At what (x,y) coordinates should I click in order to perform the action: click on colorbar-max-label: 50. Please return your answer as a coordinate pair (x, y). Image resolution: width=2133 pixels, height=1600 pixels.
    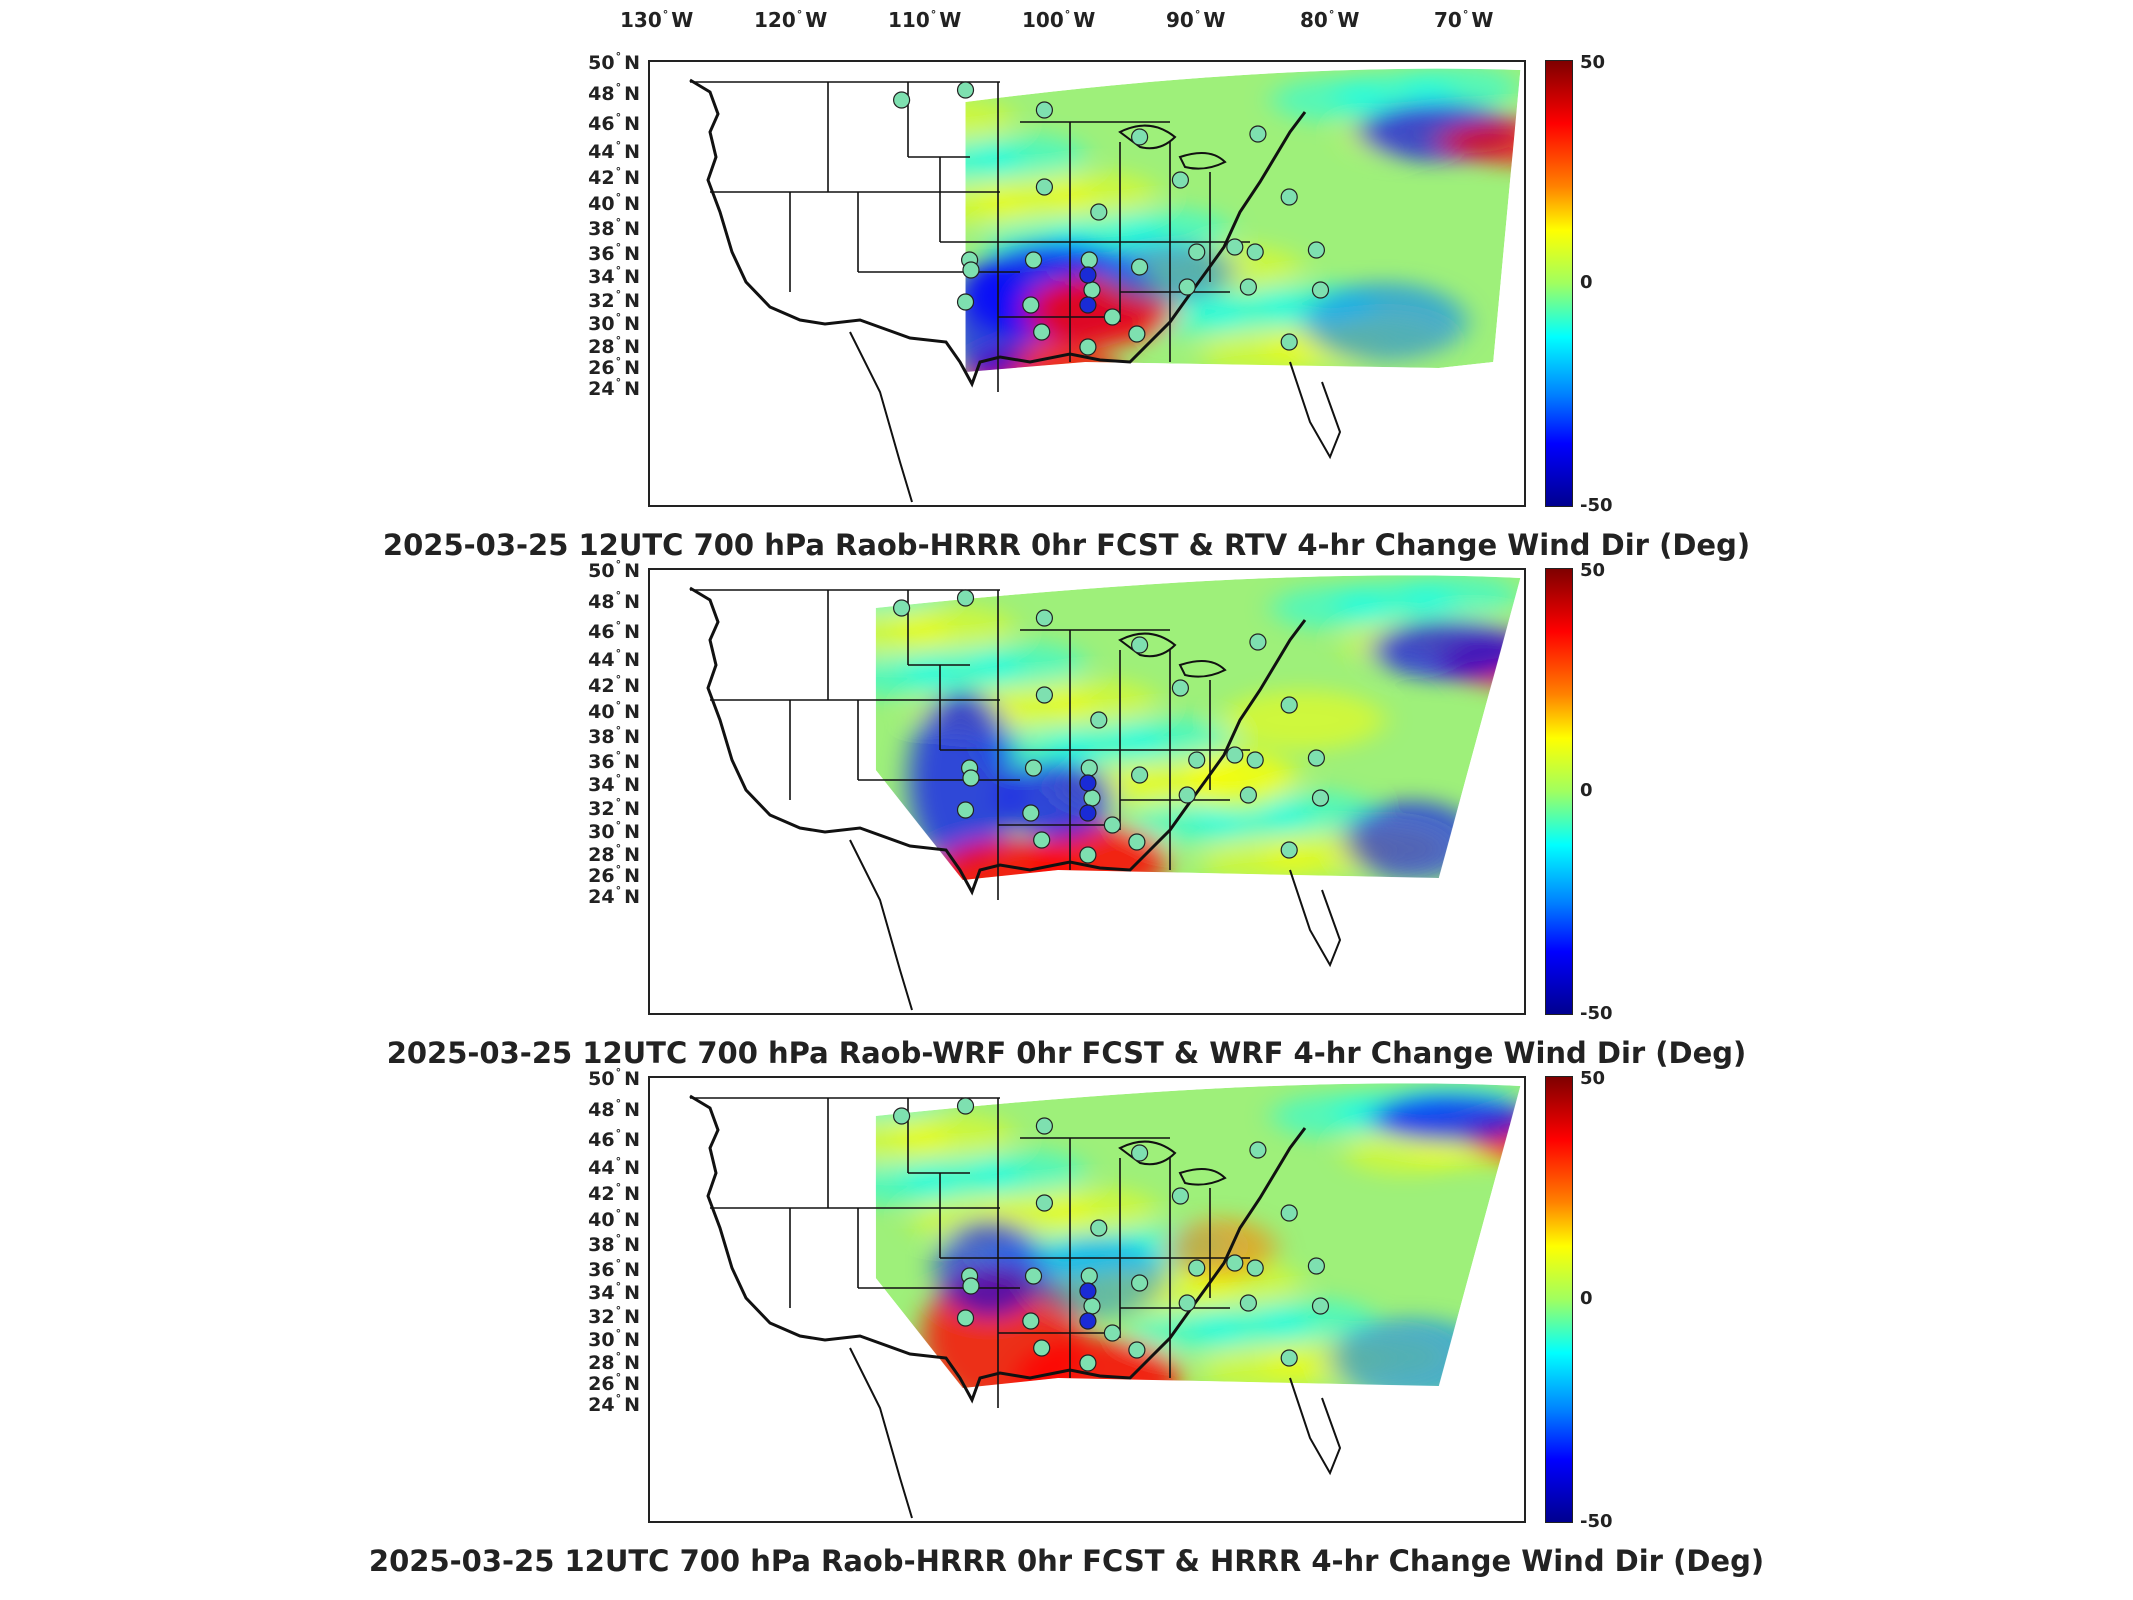
    Looking at the image, I should click on (1593, 62).